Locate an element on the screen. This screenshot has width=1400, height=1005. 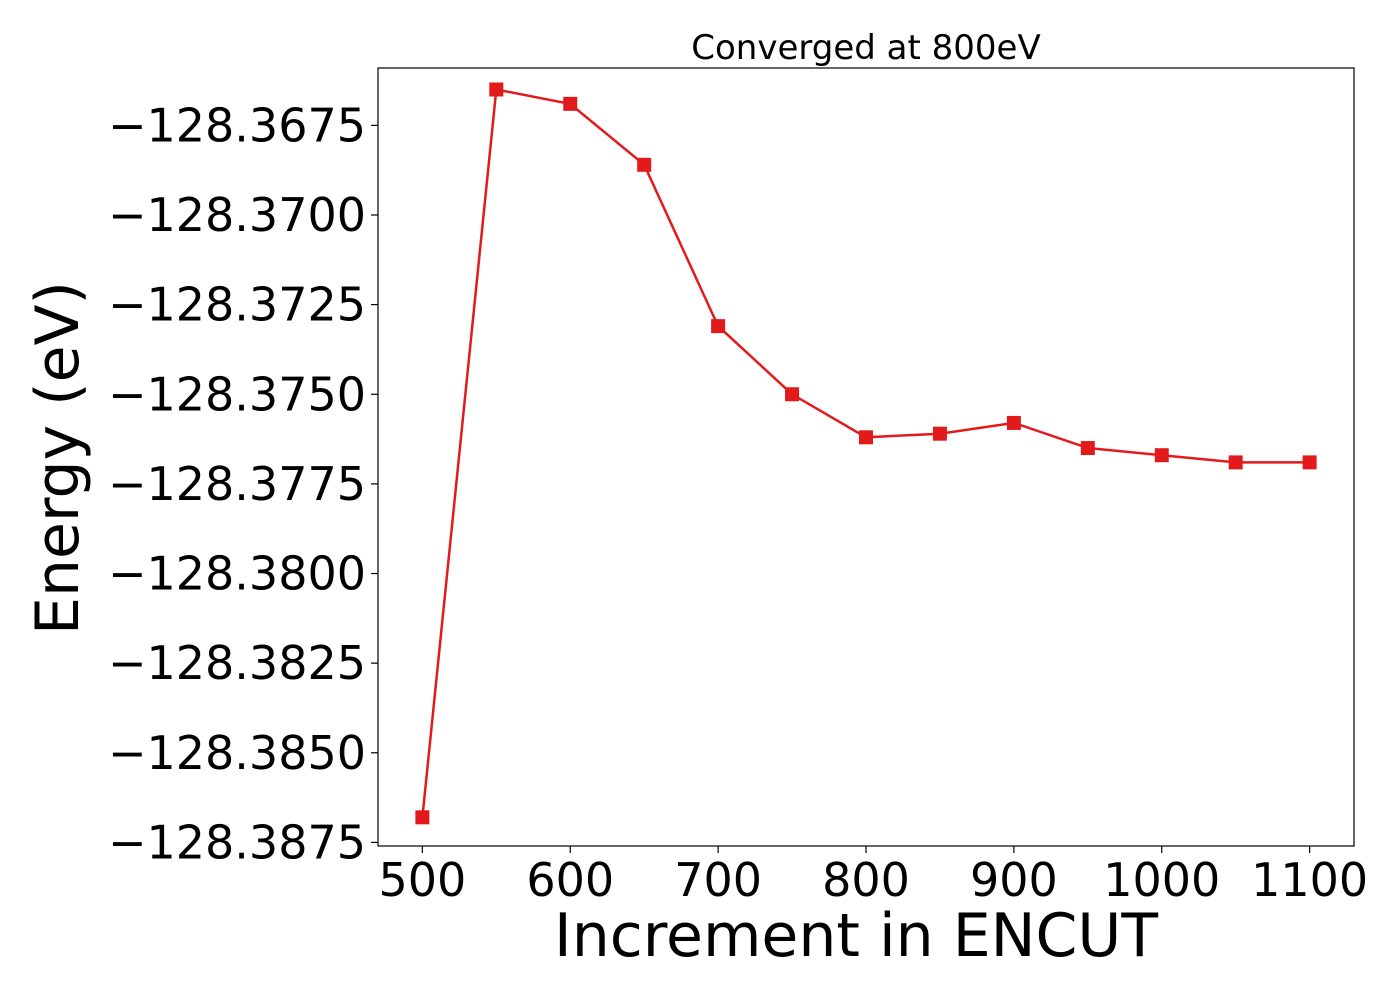
y-tick-label: −128.3800 is located at coordinates (237, 574).